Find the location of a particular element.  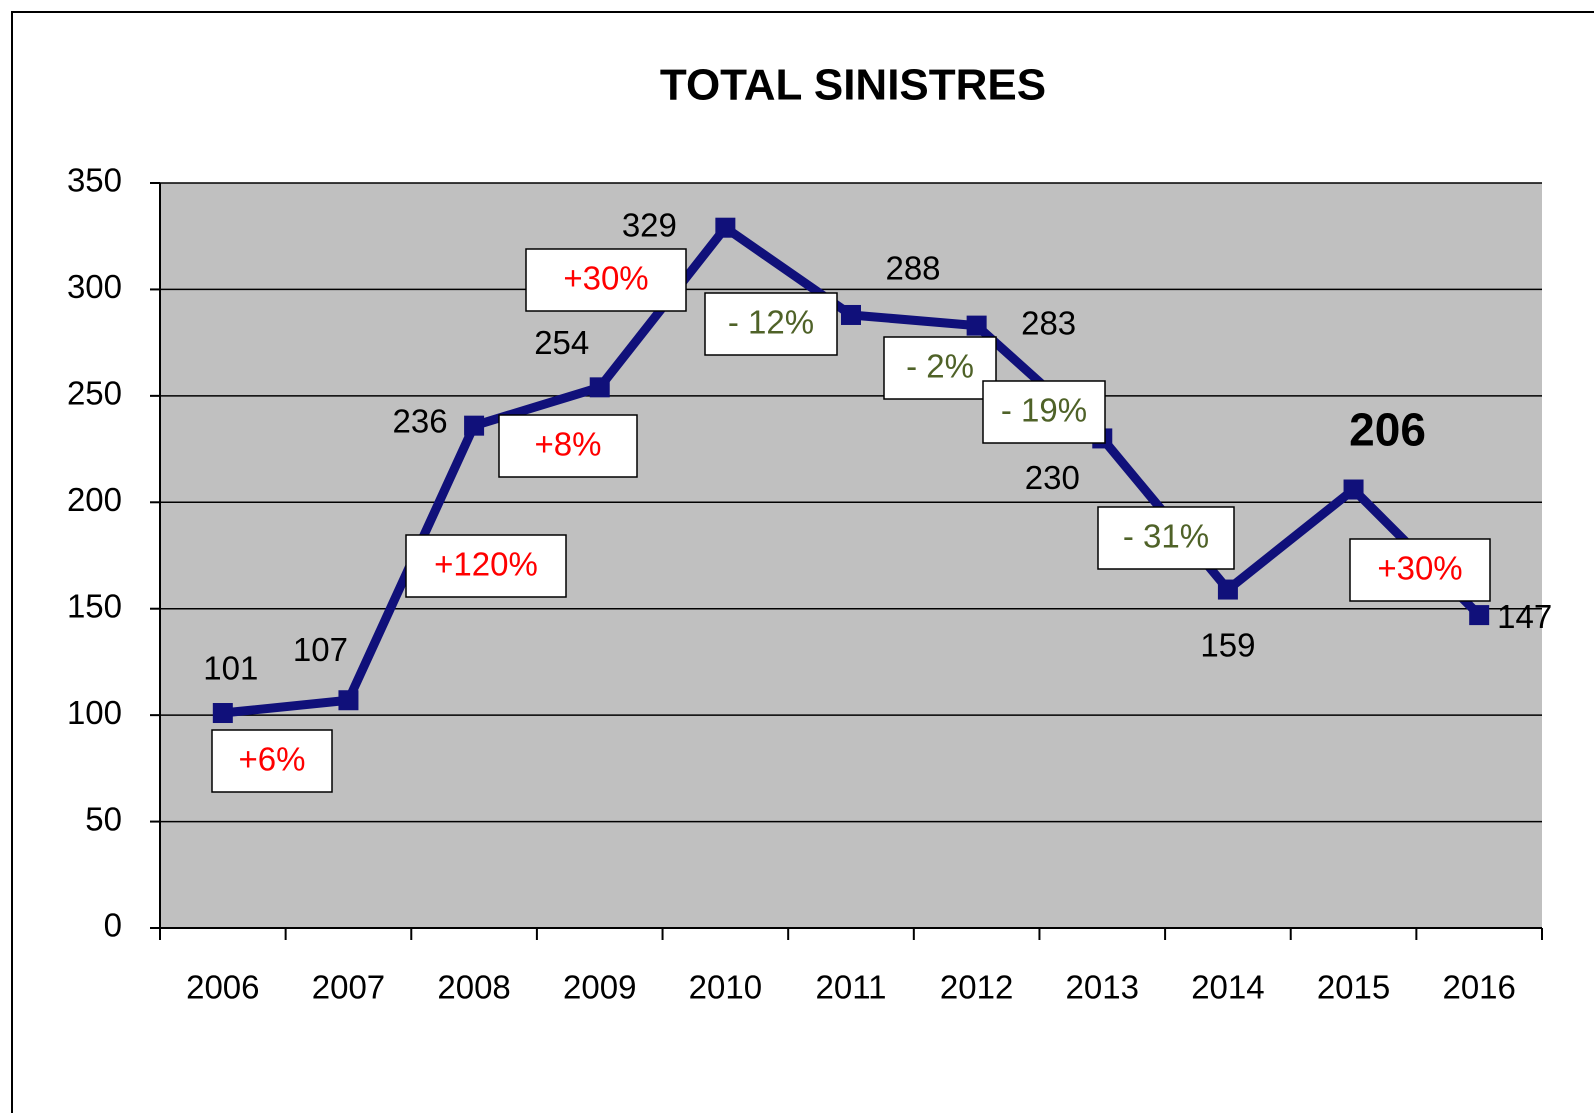

x-tick-label: 2012 is located at coordinates (976, 987).